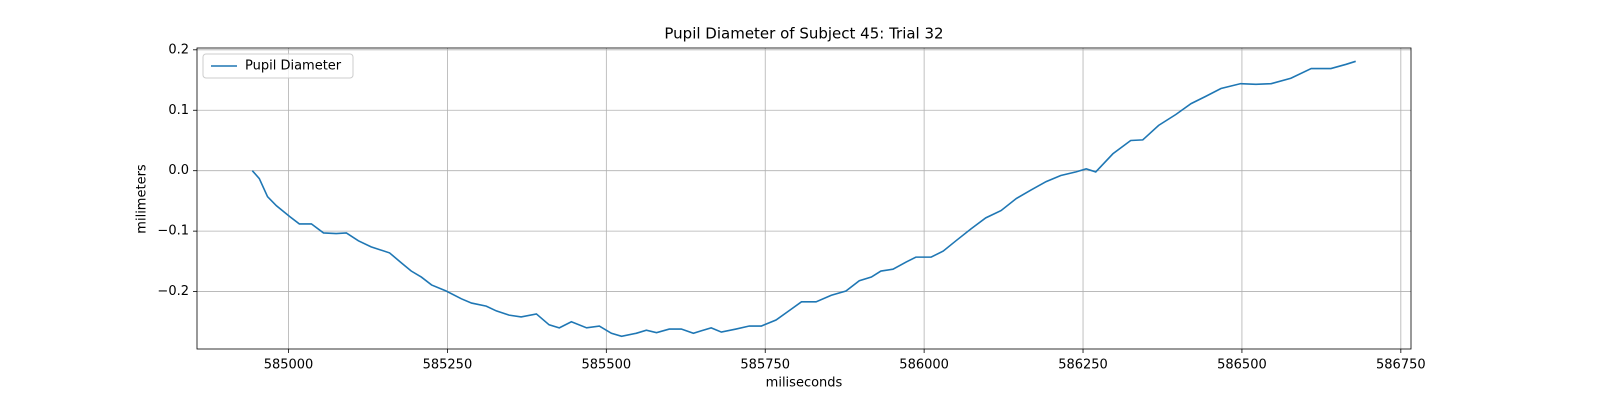  Describe the element at coordinates (1401, 365) in the screenshot. I see `x-tick-label: 586750` at that location.